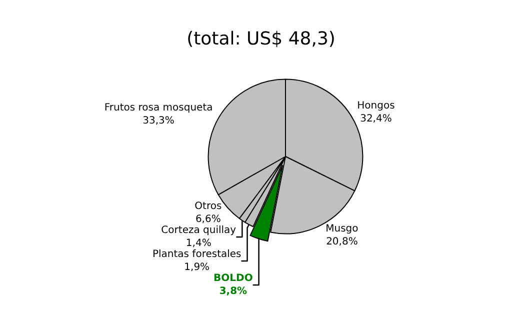  I want to click on chart-title: (total: US$ 48,3), so click(261, 39).